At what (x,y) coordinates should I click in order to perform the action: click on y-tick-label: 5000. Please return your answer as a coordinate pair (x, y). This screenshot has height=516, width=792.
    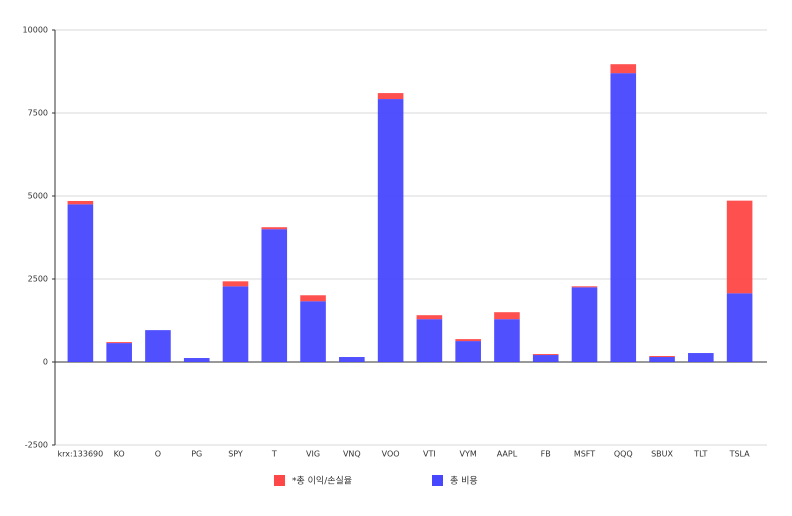
    Looking at the image, I should click on (38, 196).